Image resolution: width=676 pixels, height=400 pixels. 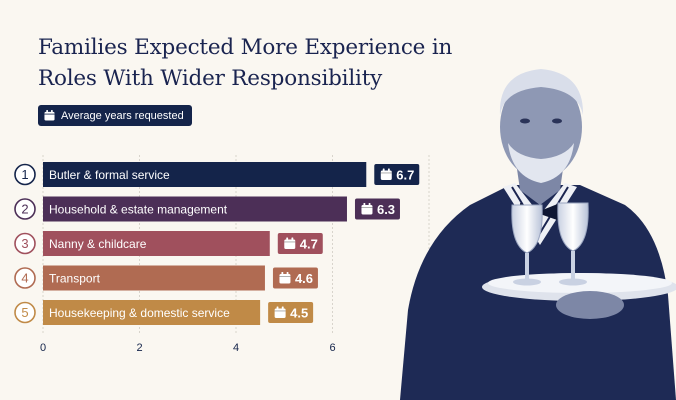 I want to click on value-label: 4.7, so click(x=309, y=244).